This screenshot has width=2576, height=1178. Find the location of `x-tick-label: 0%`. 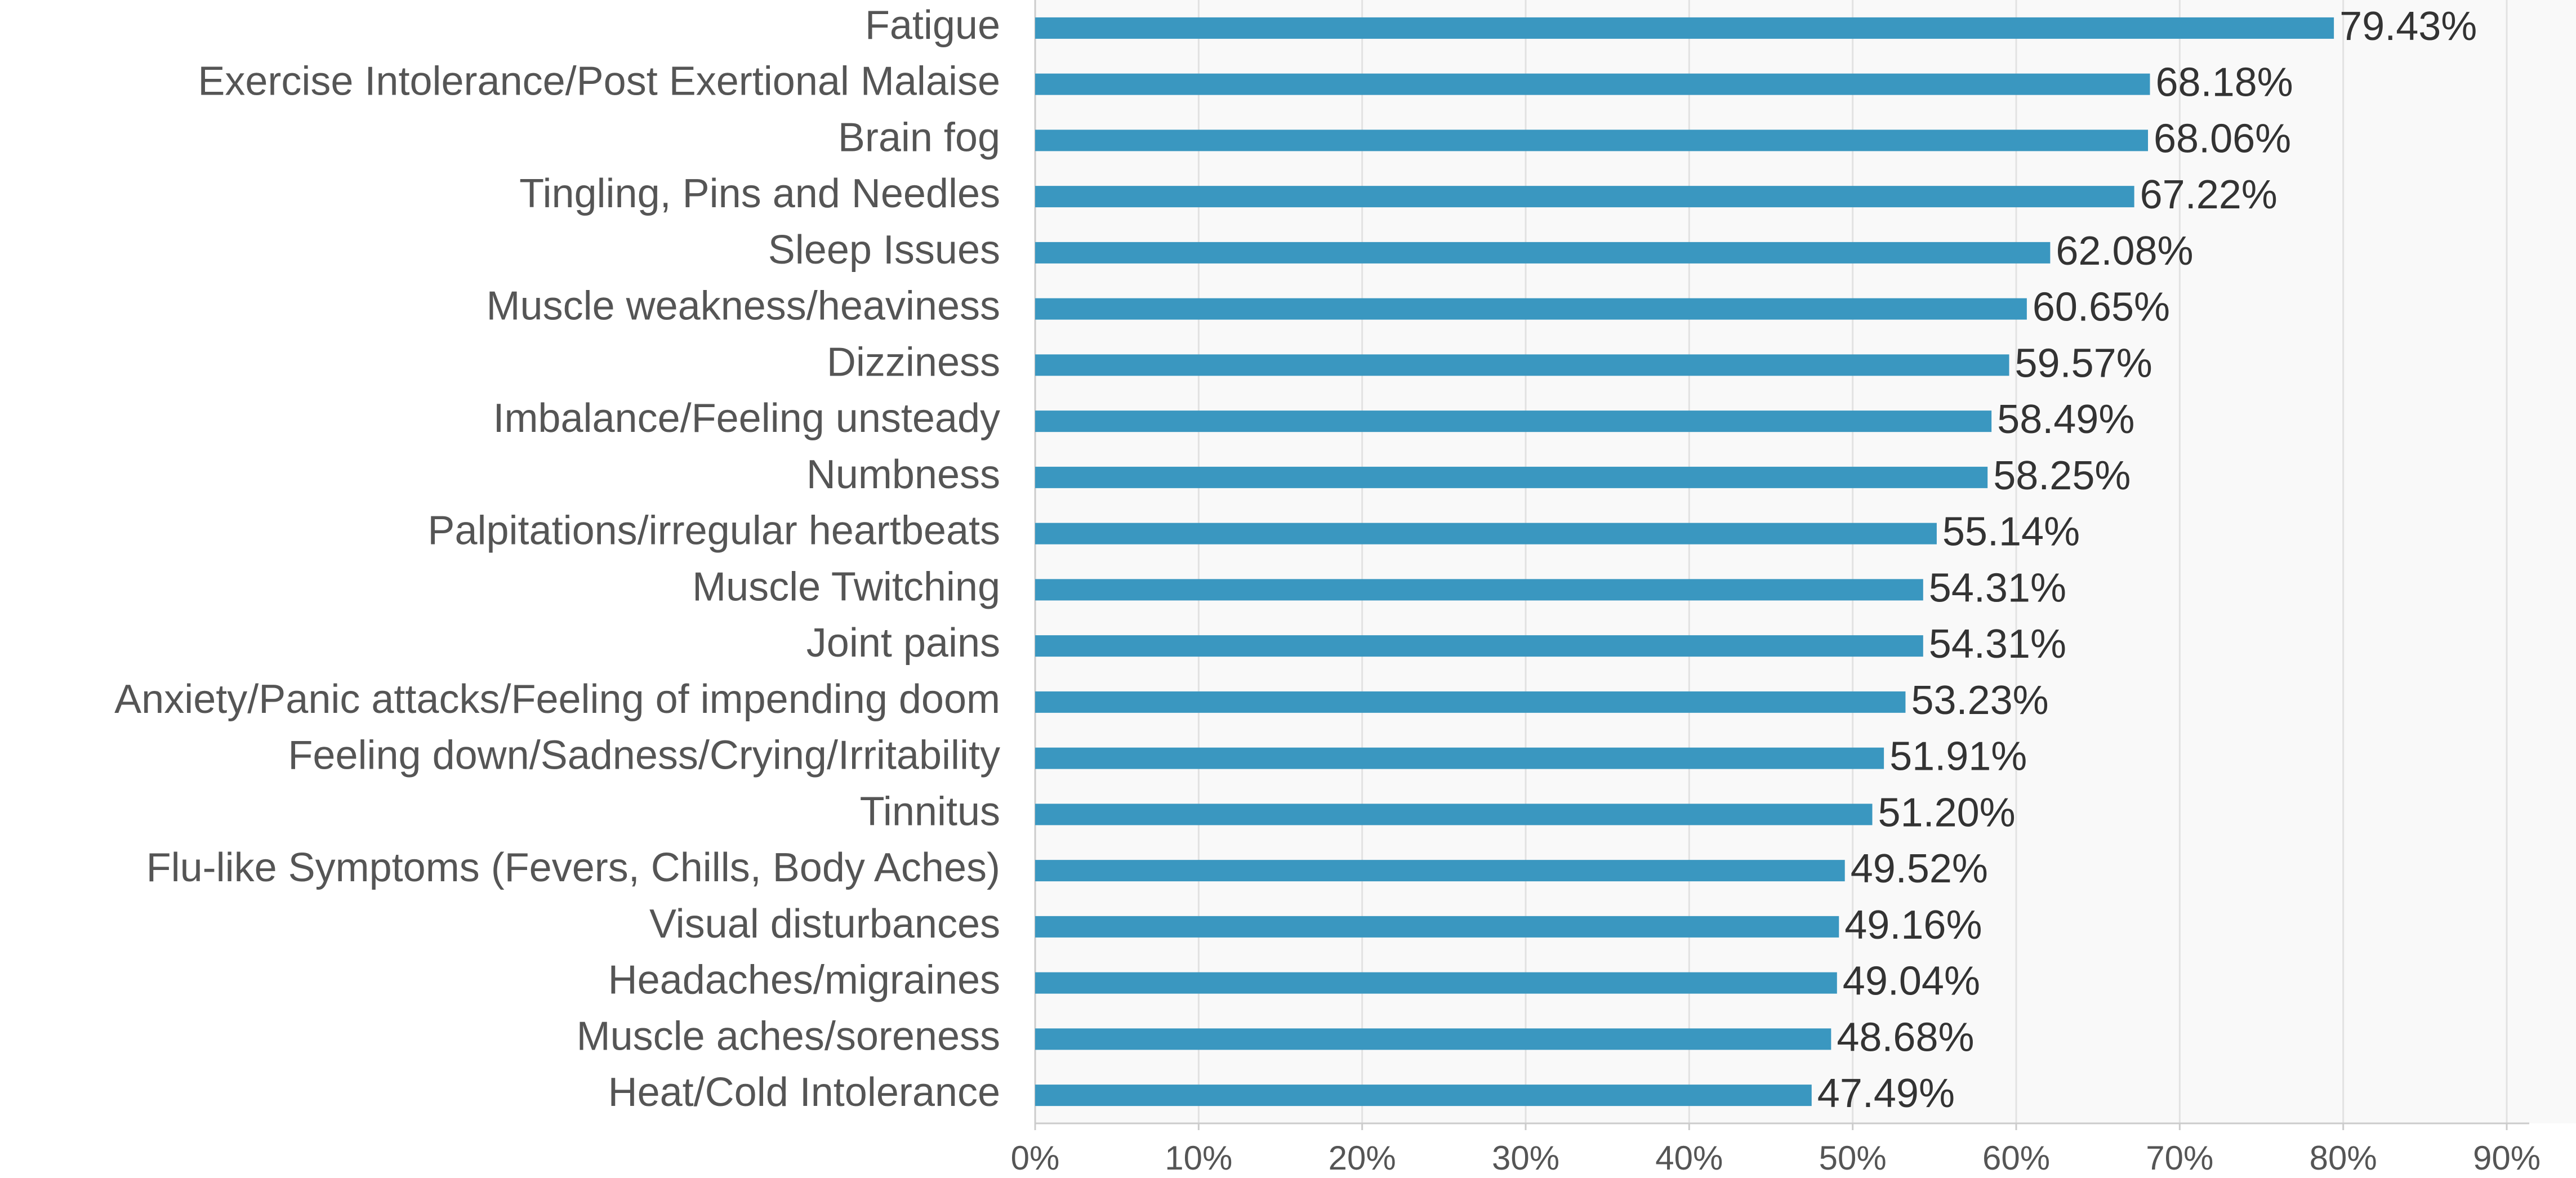

x-tick-label: 0% is located at coordinates (1035, 1158).